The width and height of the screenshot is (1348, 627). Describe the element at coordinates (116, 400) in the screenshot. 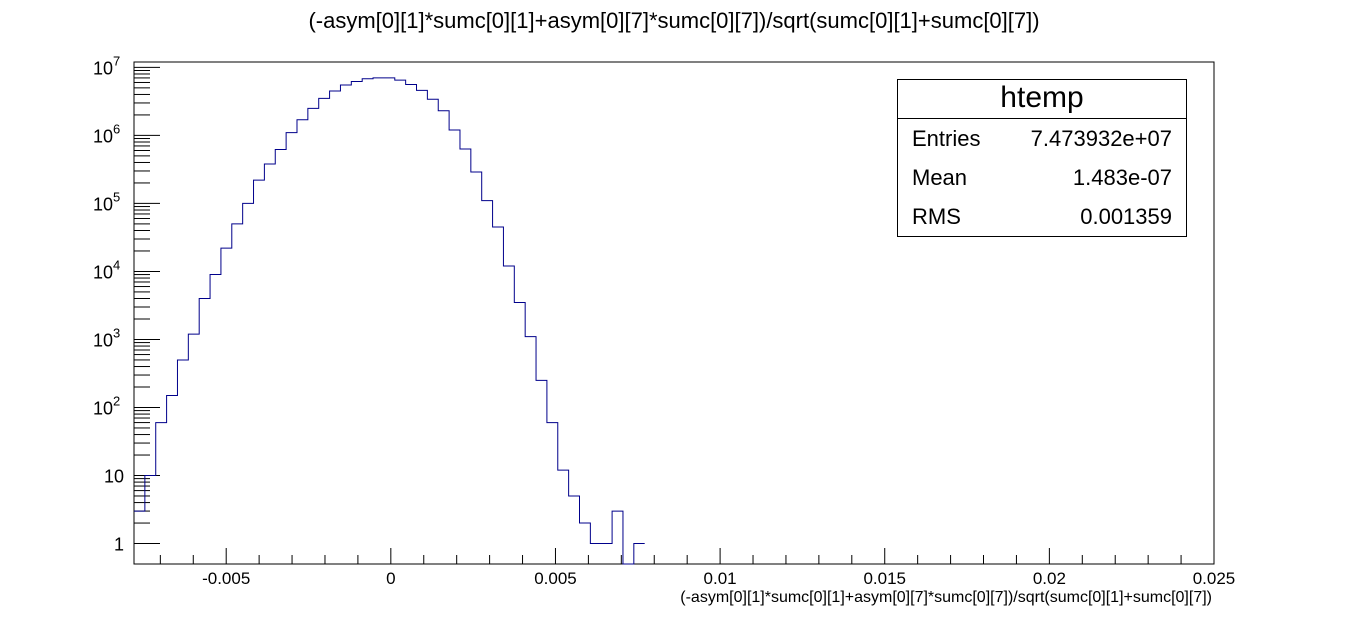

I see `y-tick-exponent: 2` at that location.